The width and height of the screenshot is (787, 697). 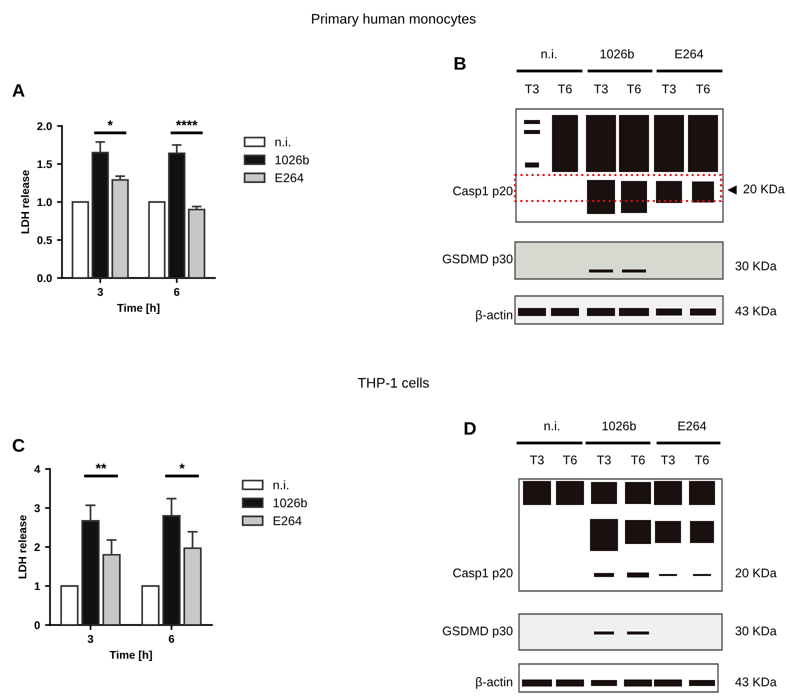 I want to click on text: B, so click(x=460, y=63).